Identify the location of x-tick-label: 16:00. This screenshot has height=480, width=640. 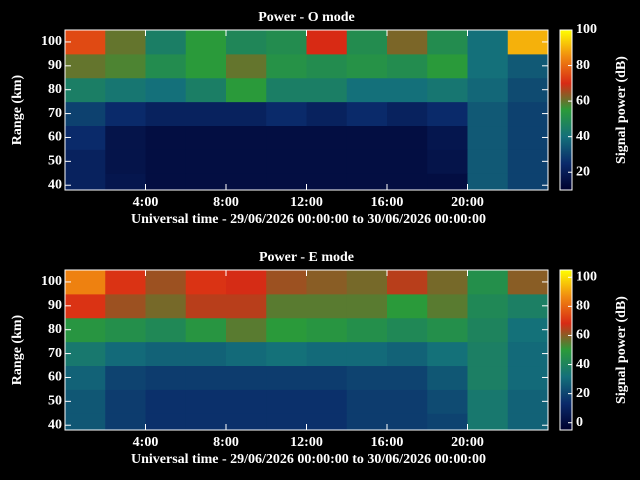
(387, 202).